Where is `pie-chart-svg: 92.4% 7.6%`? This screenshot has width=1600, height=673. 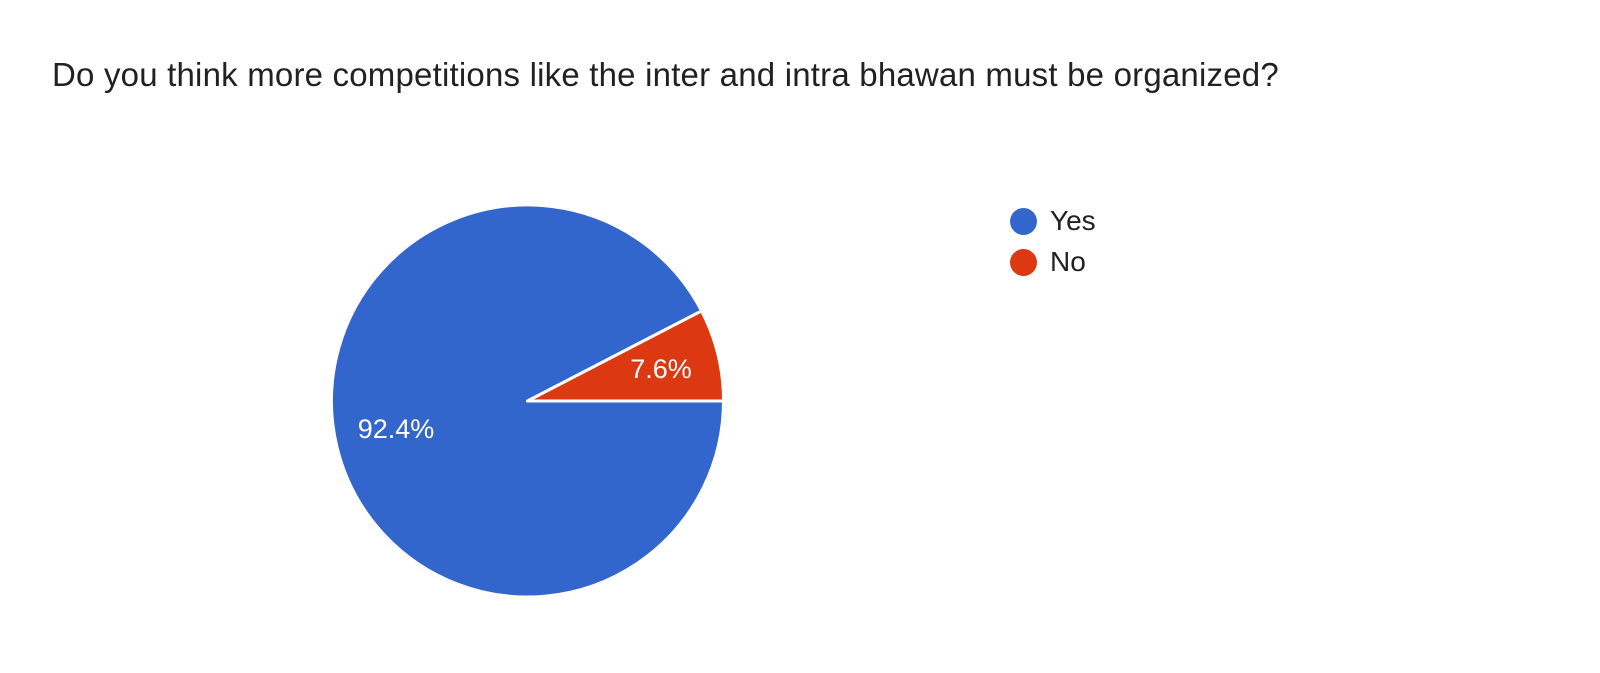
pie-chart-svg: 92.4% 7.6% is located at coordinates (527, 401).